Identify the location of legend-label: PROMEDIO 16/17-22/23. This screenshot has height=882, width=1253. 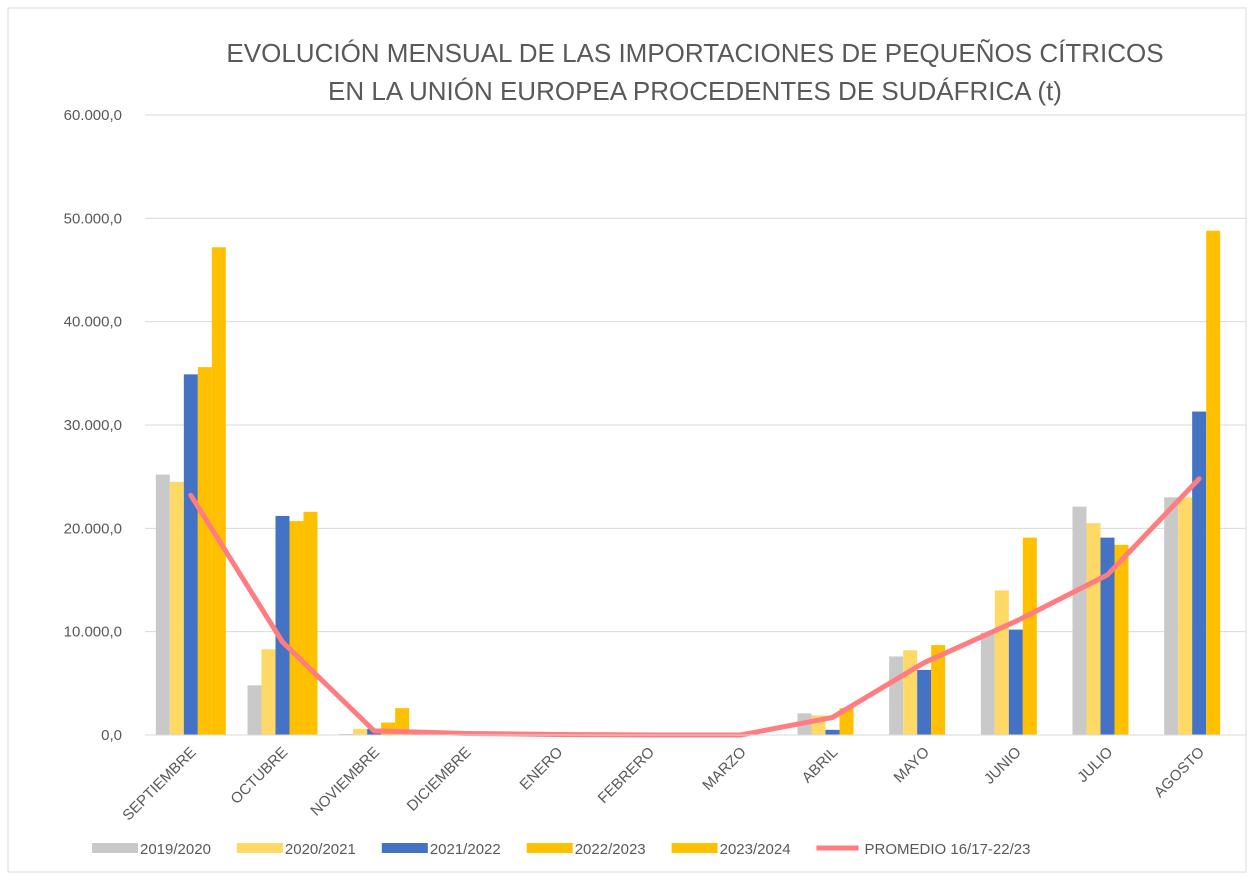
(948, 849).